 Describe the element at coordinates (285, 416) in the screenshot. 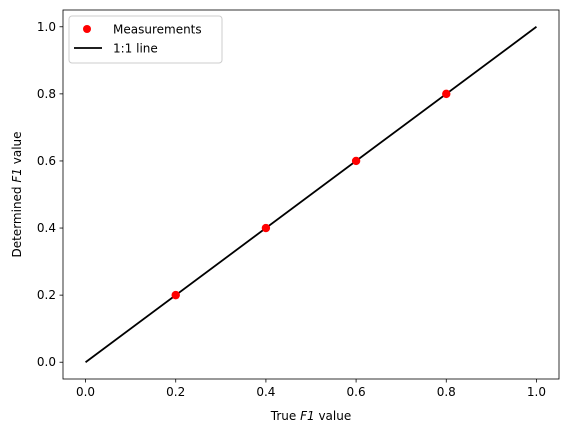

I see `x-axis-label-prefix: True` at that location.